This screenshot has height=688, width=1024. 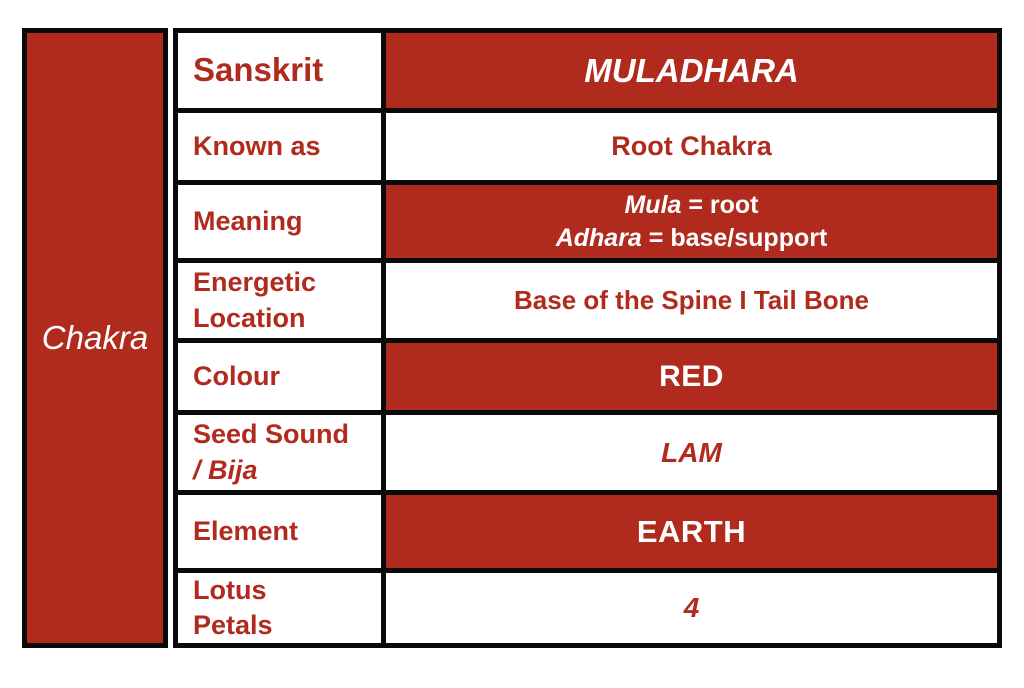 What do you see at coordinates (279, 70) in the screenshot?
I see `label-sanskrit: Sanskrit` at bounding box center [279, 70].